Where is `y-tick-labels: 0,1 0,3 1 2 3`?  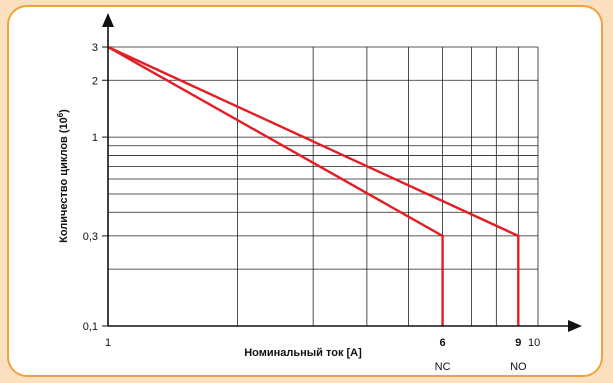
y-tick-labels: 0,1 0,3 1 2 3 is located at coordinates (95, 187).